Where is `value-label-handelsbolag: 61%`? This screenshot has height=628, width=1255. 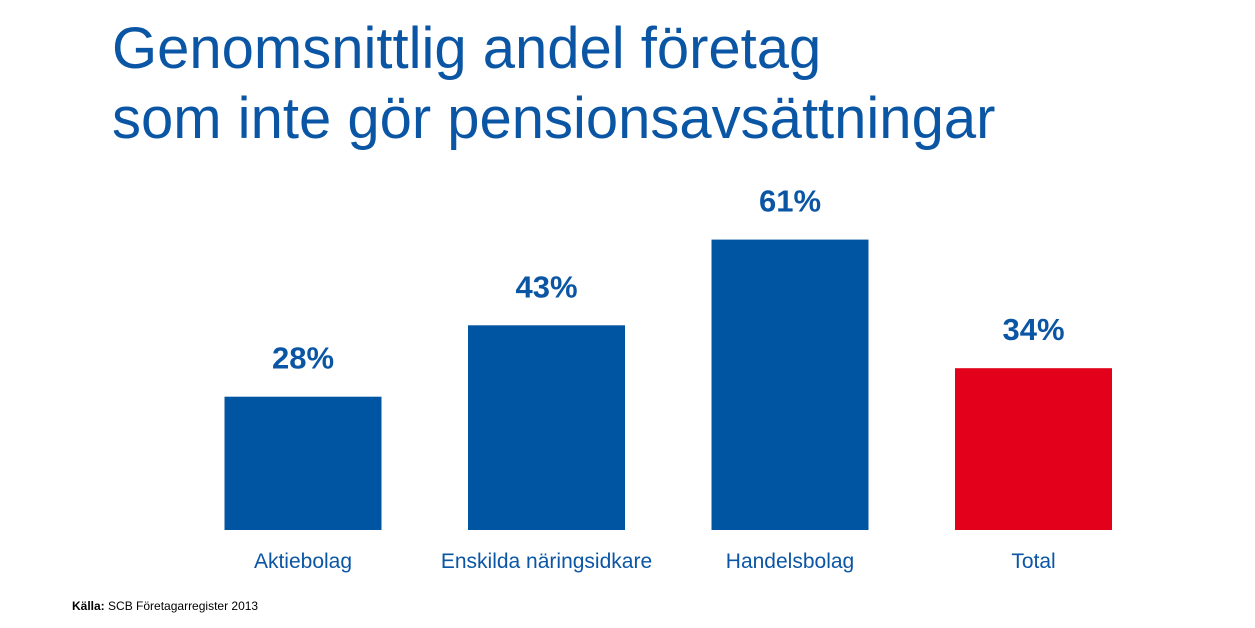
value-label-handelsbolag: 61% is located at coordinates (790, 201).